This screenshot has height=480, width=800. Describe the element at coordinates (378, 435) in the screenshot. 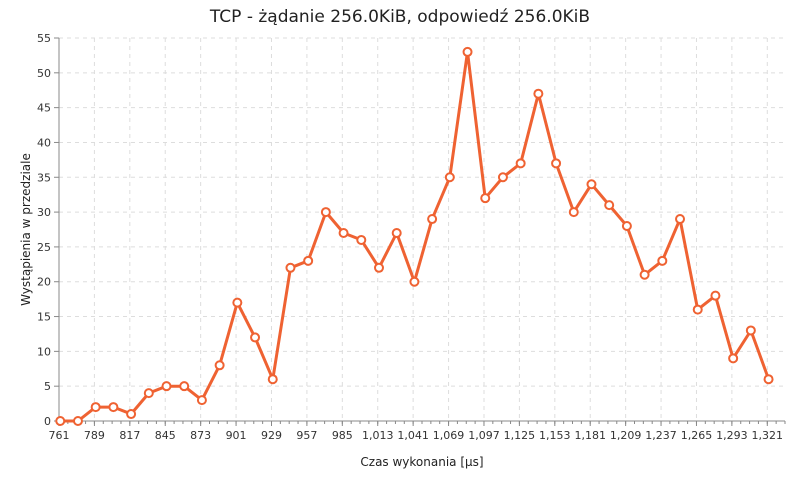

I see `x-tick-label: 1,013` at that location.